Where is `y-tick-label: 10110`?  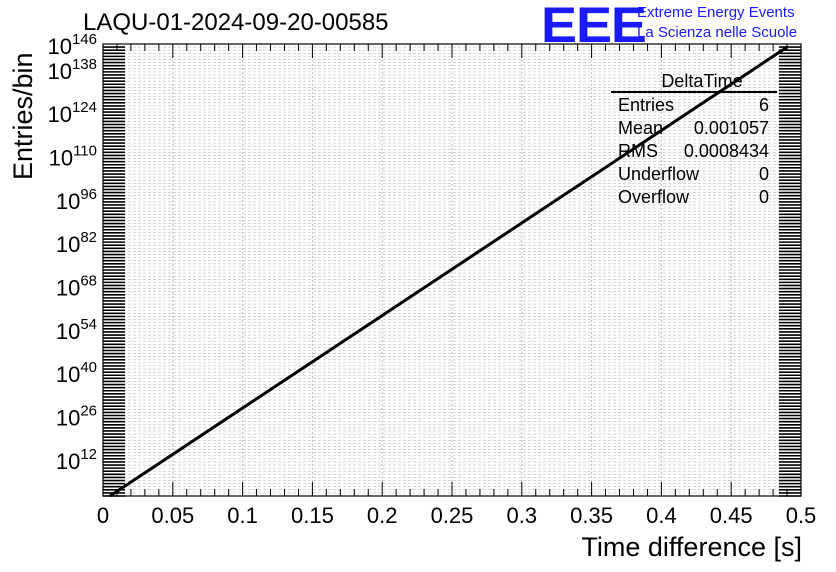 y-tick-label: 10110 is located at coordinates (73, 156).